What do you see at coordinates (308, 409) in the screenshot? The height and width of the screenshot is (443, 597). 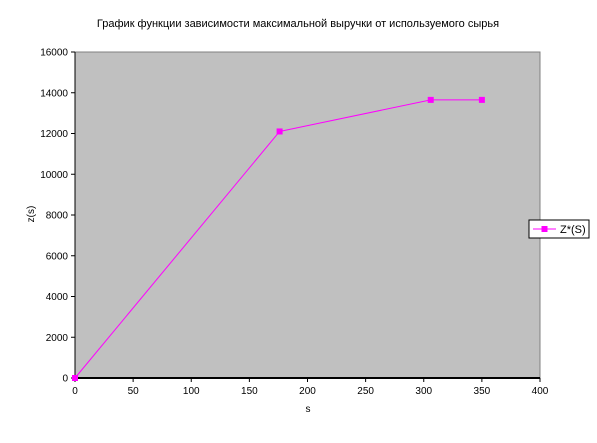 I see `x-axis-label: s` at bounding box center [308, 409].